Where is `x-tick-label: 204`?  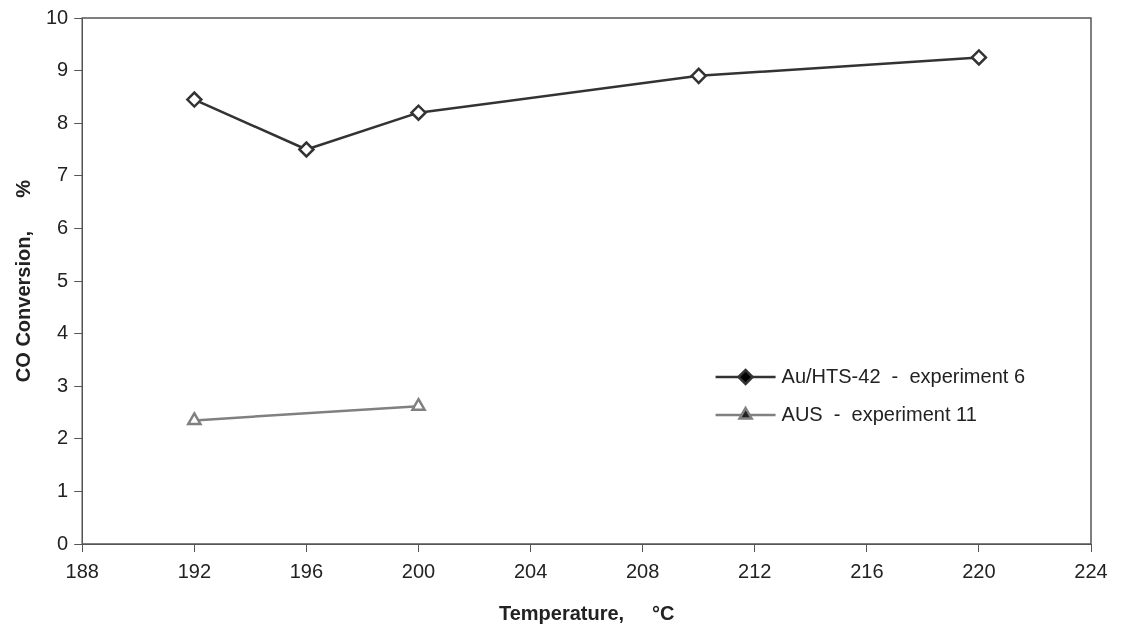
x-tick-label: 204 is located at coordinates (530, 570).